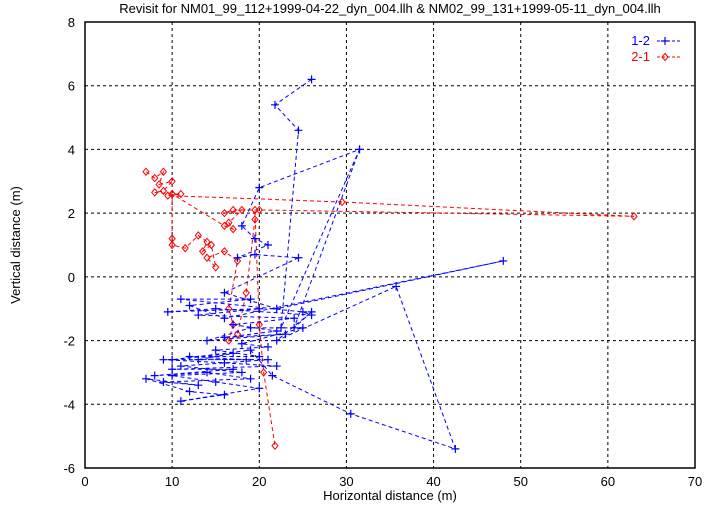  I want to click on y-tick-label: -2, so click(69, 341).